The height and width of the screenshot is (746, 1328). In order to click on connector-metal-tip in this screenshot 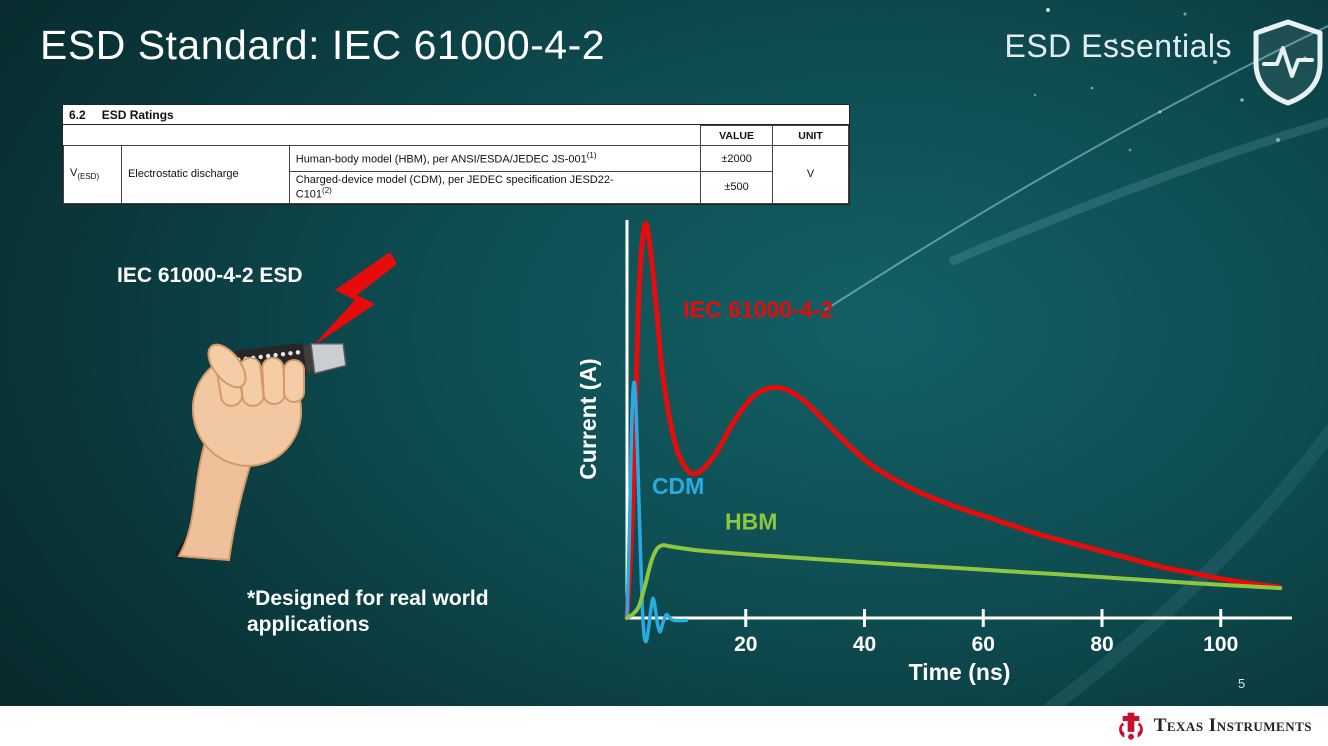, I will do `click(328, 358)`.